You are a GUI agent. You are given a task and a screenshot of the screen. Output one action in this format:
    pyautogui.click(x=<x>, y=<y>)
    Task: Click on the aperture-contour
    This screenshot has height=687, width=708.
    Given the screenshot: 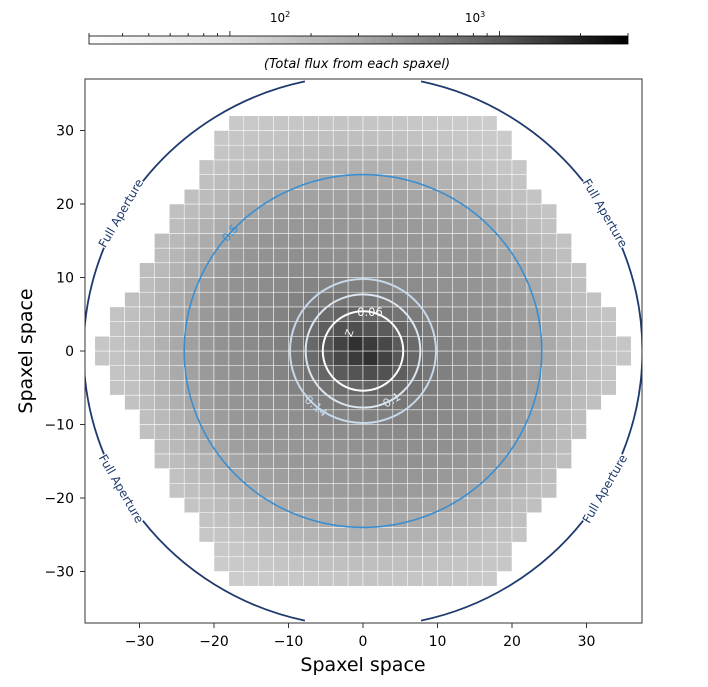 What is the action you would take?
    pyautogui.click(x=363, y=351)
    